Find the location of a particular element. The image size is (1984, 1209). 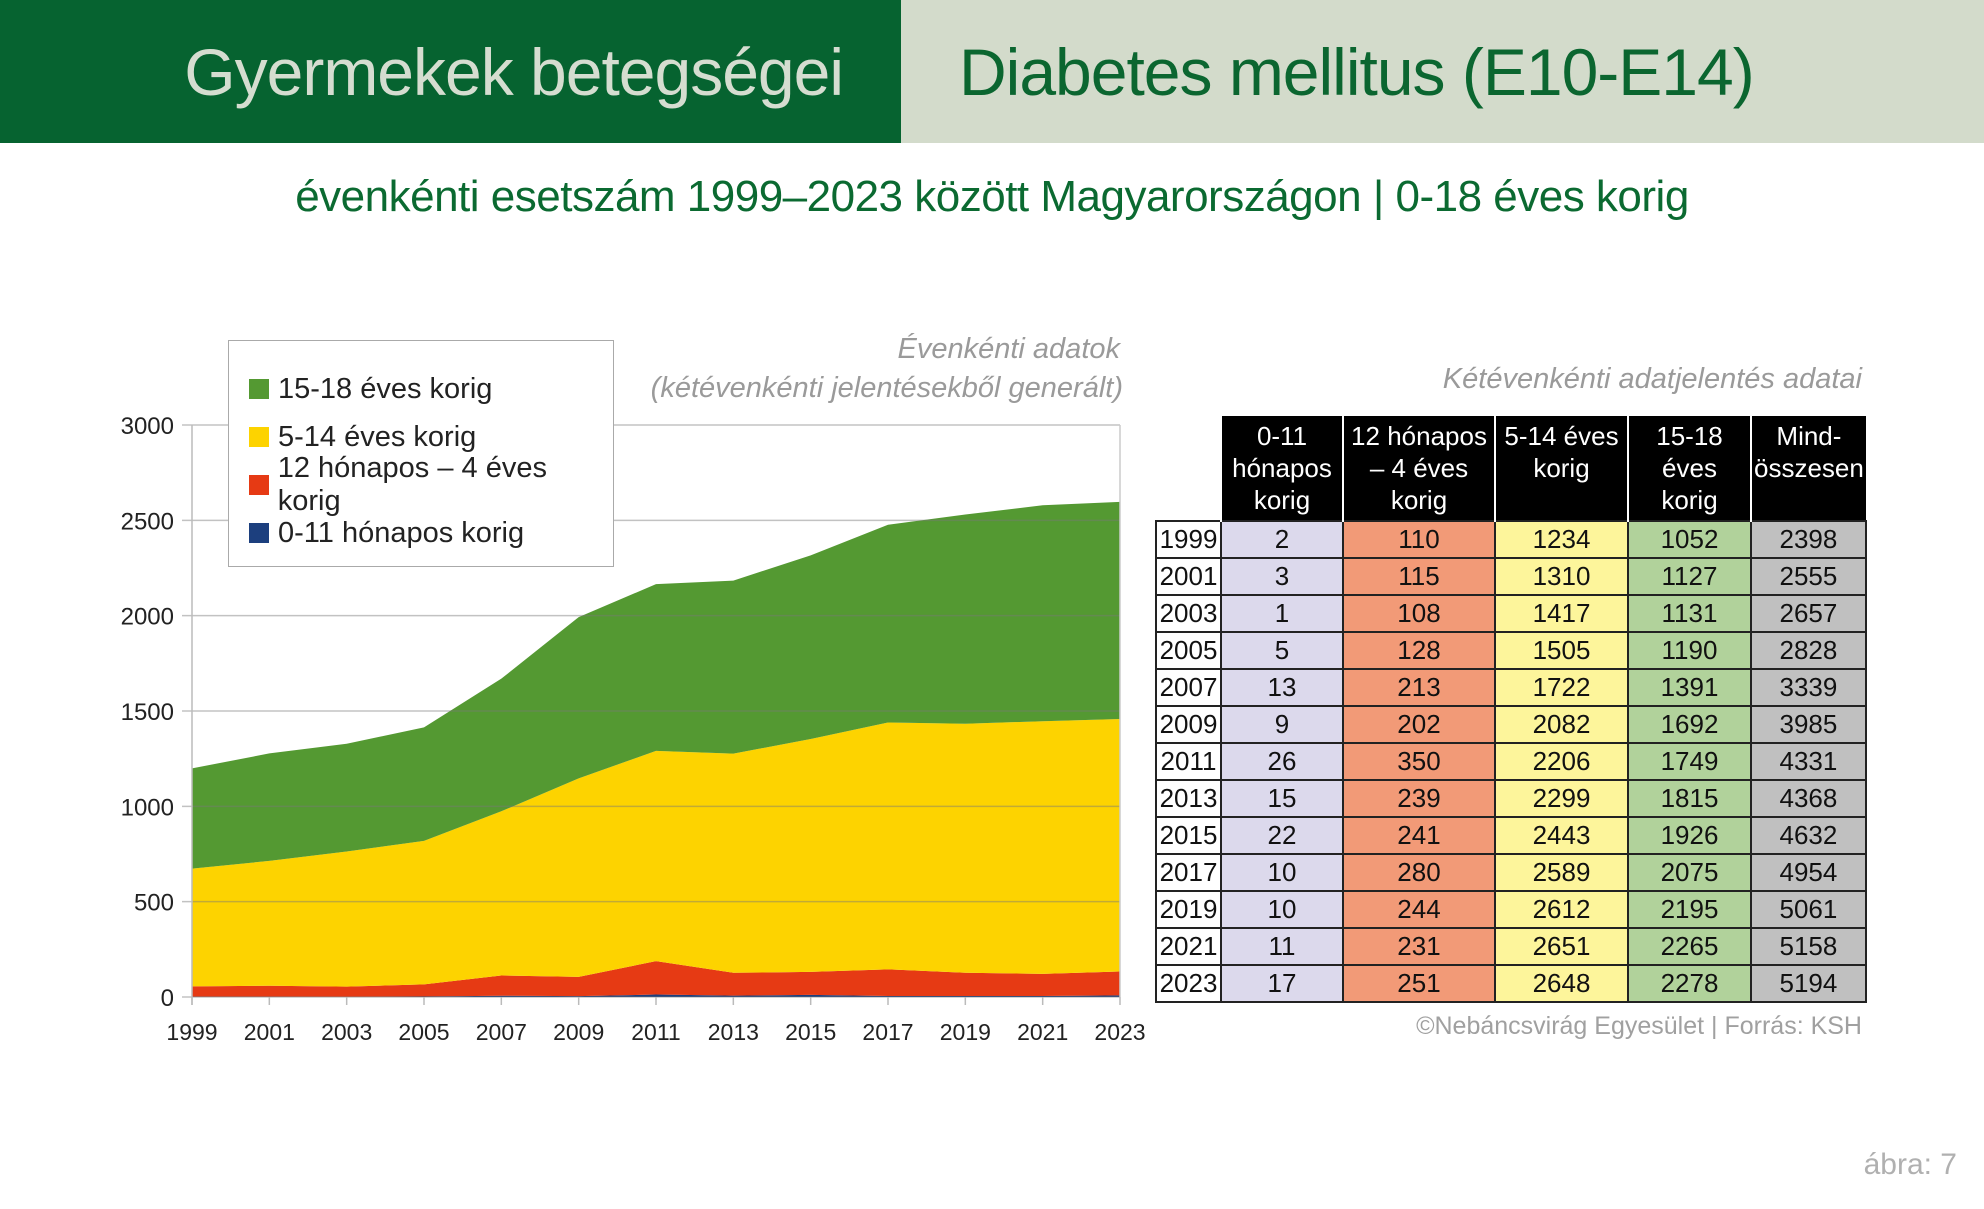

value-cell: 2589 is located at coordinates (1561, 872).